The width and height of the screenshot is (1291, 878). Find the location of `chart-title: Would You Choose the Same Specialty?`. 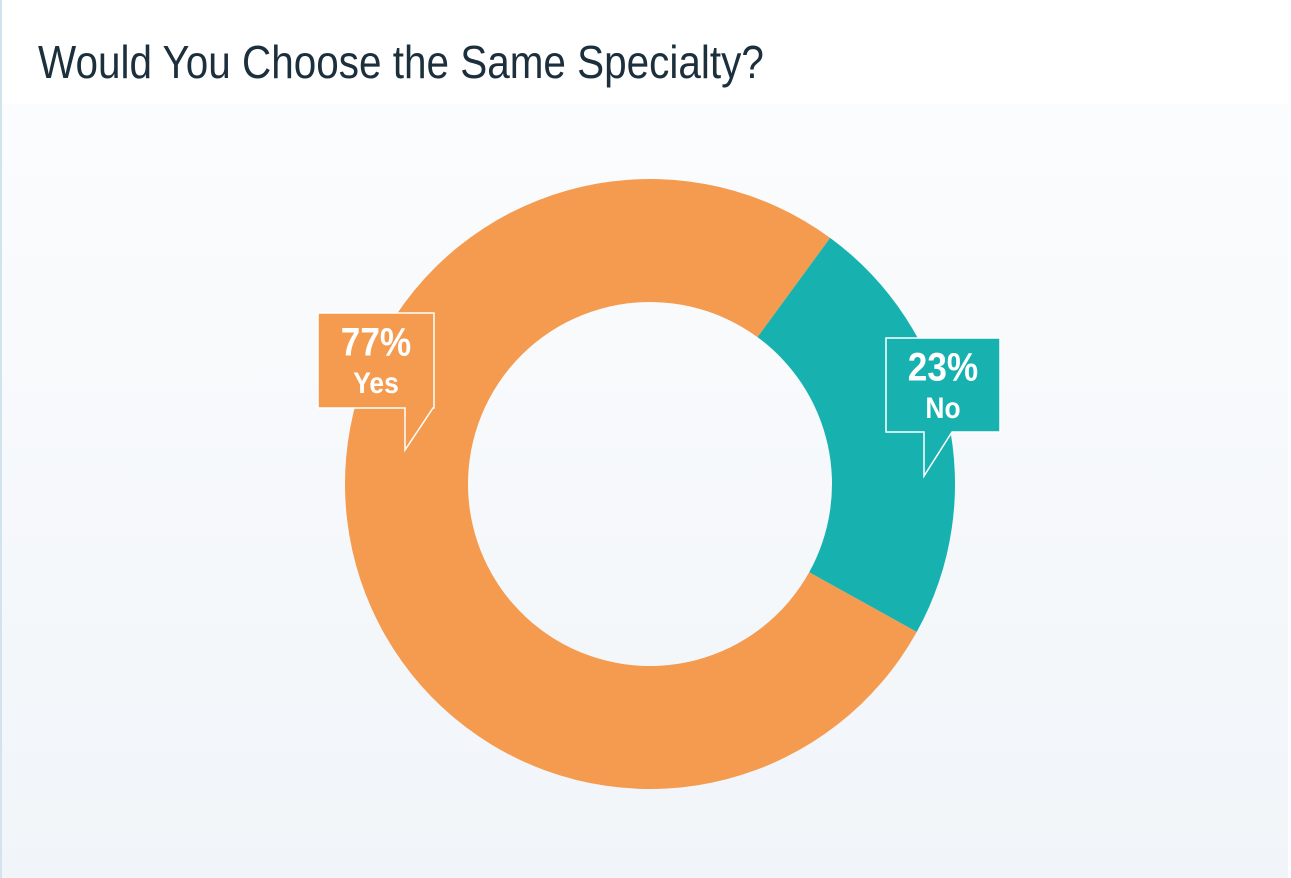

chart-title: Would You Choose the Same Specialty? is located at coordinates (401, 63).